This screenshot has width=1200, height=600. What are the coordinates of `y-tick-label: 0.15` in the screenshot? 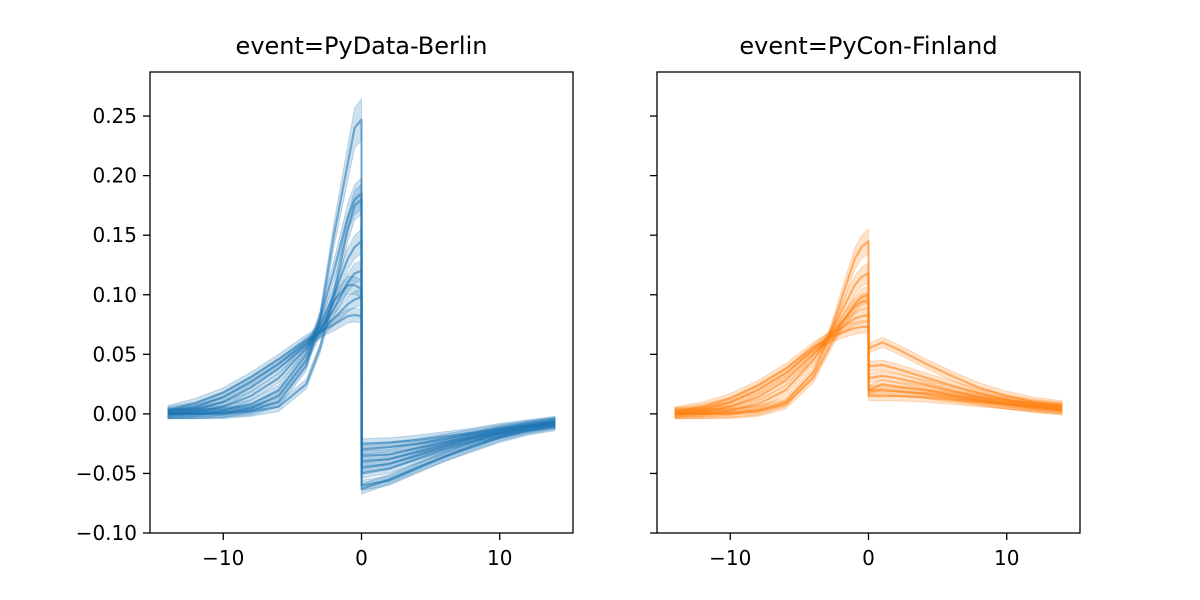 It's located at (114, 235).